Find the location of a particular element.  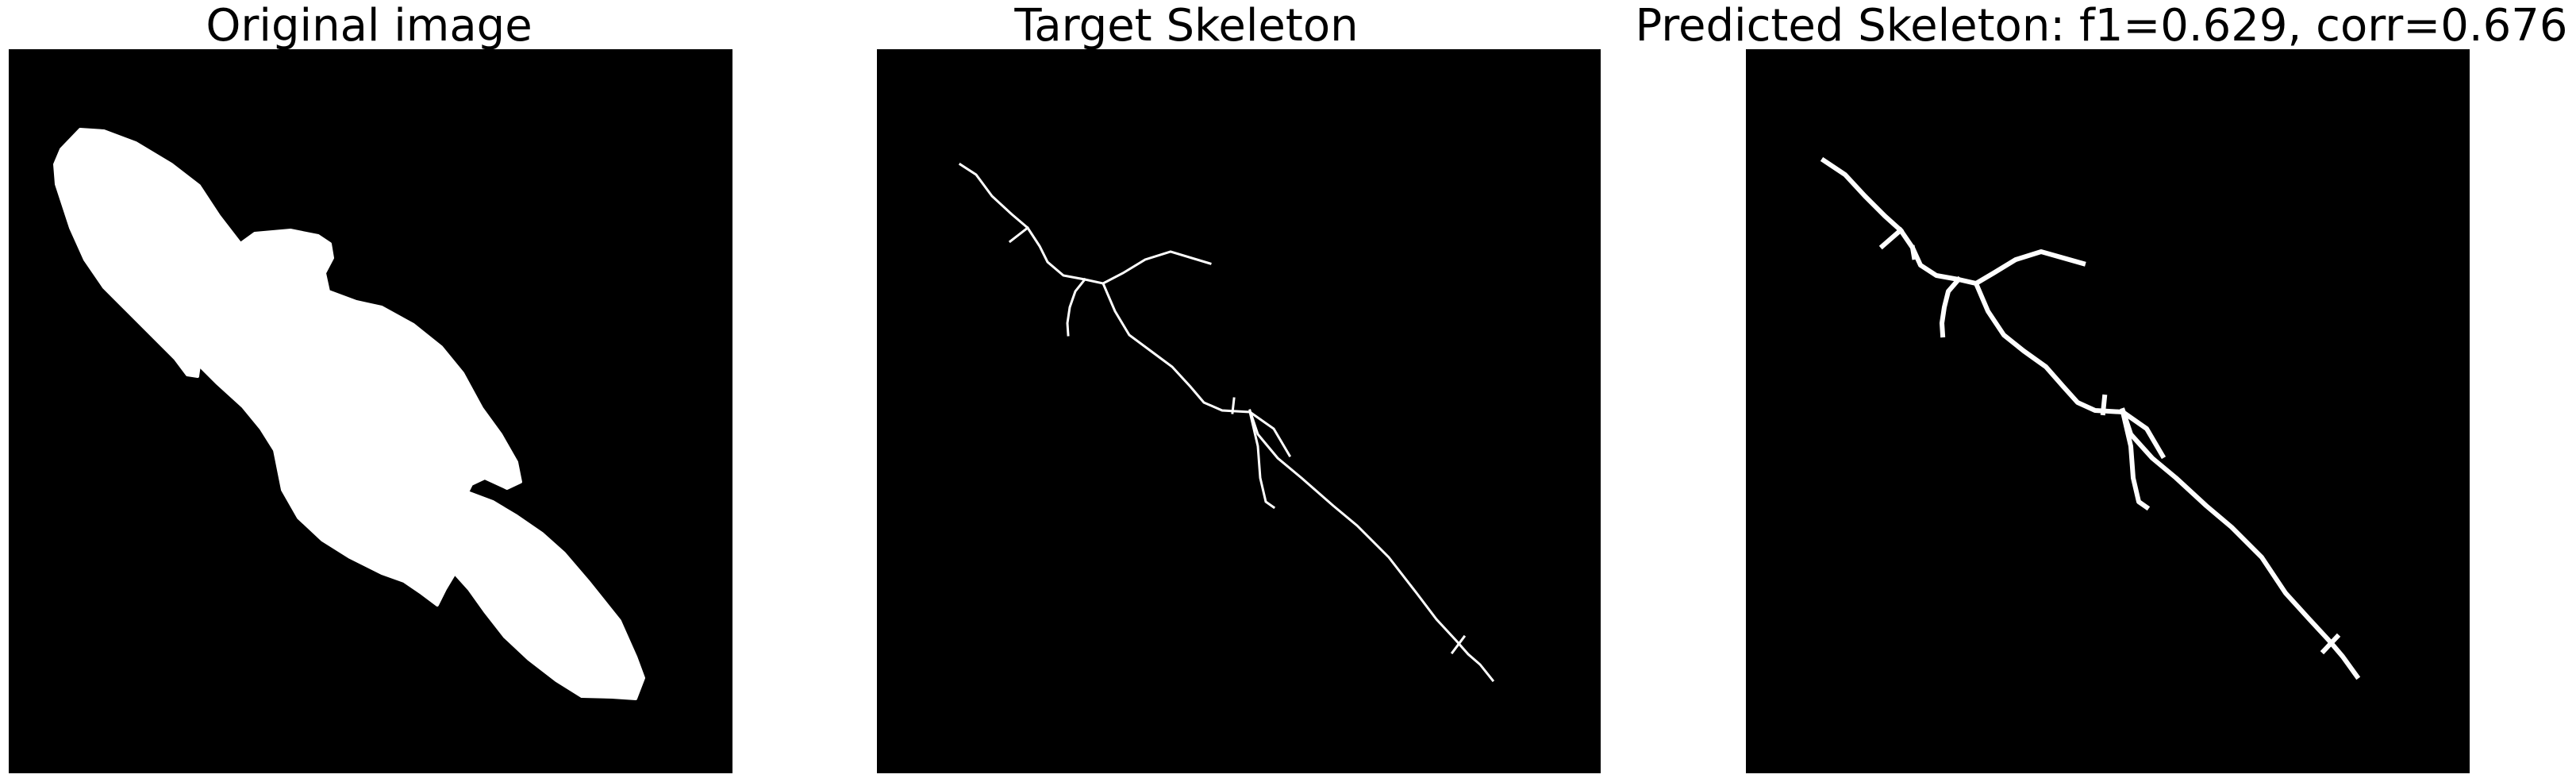

predicted-skeleton-lines is located at coordinates (2090, 418).